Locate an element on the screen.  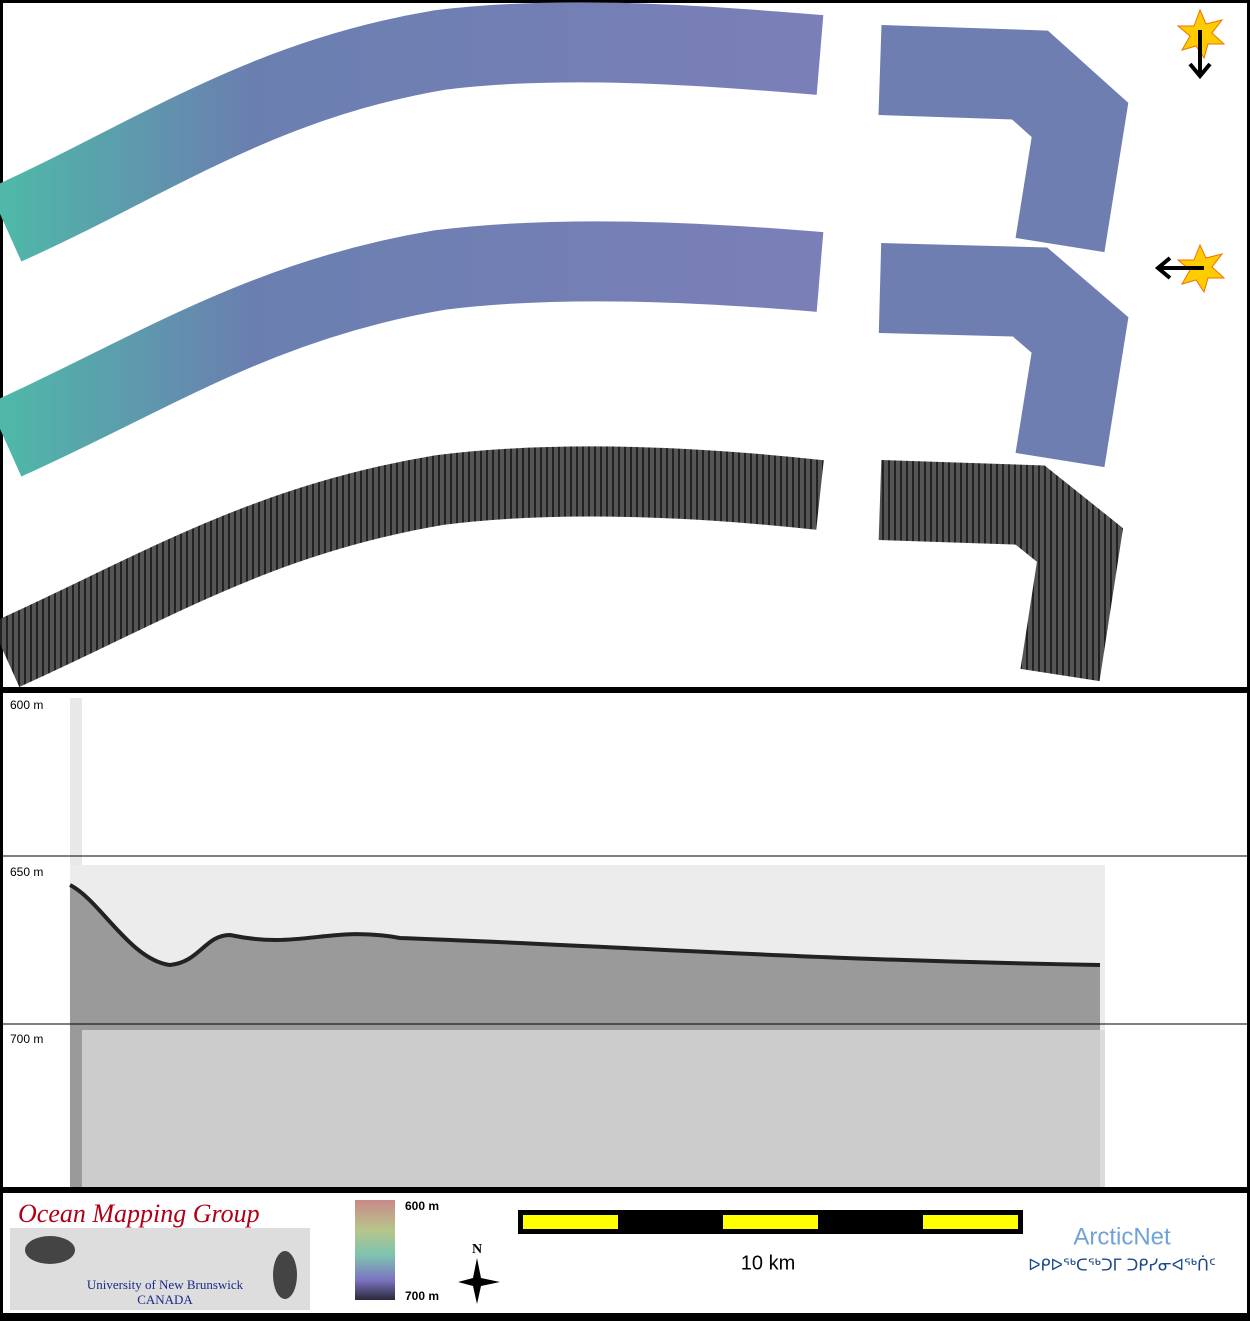
sun-east is located at coordinates (1190, 268).